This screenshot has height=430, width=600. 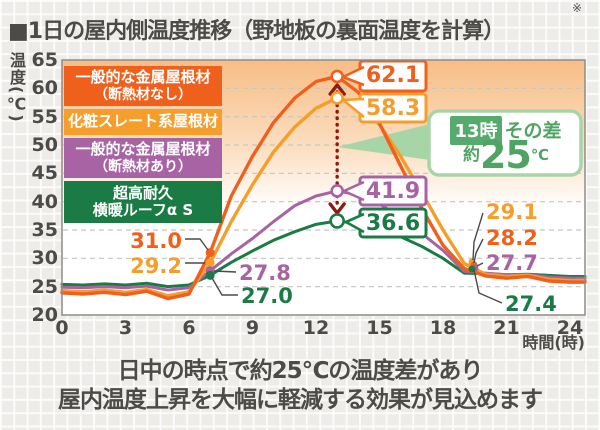 I want to click on x-tick-label: 3, so click(x=125, y=328).